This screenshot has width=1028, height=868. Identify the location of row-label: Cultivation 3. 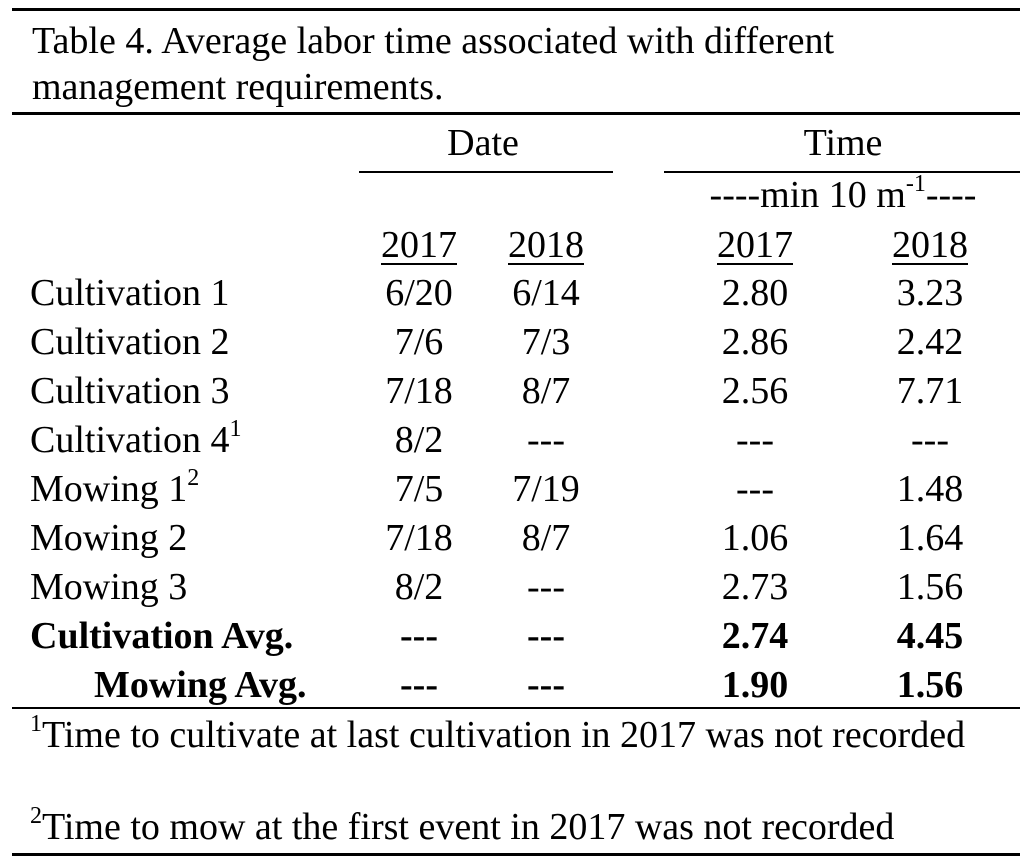
(130, 391).